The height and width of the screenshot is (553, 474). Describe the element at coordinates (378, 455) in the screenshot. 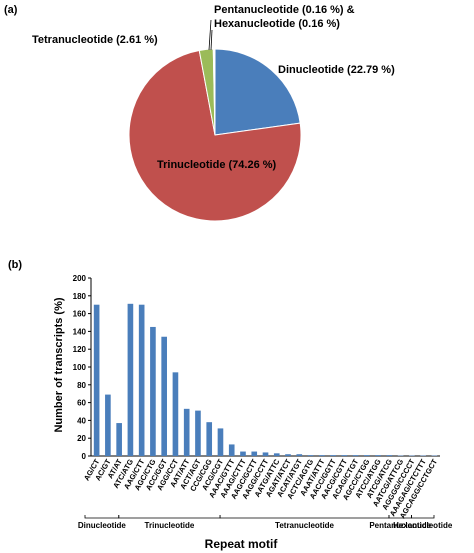

I see `bar-atcc-atgg` at that location.